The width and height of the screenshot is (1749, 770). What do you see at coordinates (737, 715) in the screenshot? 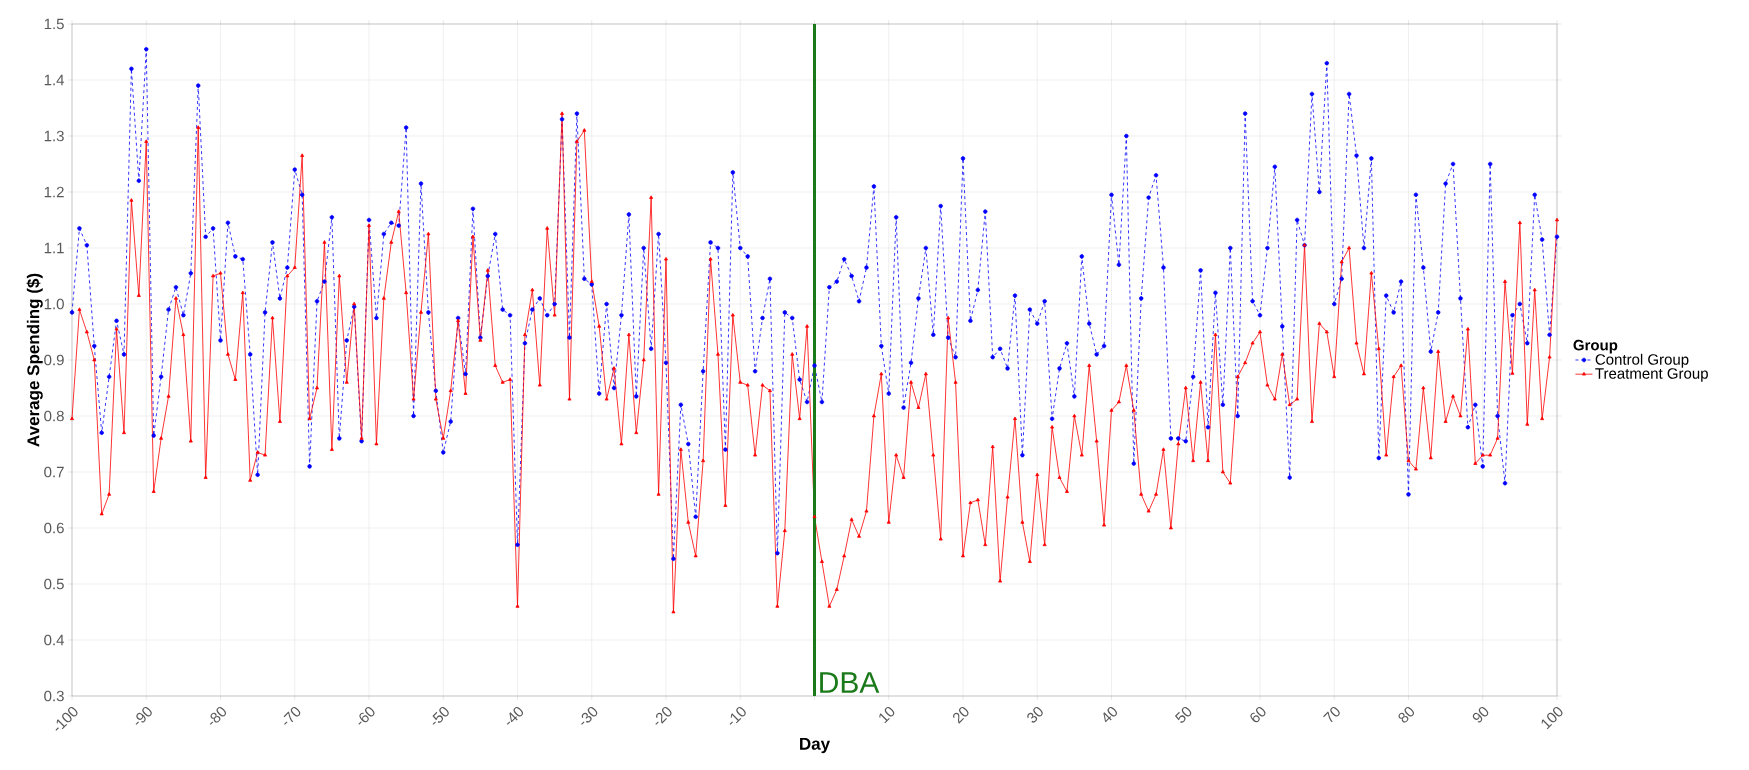
I see `x-tick-label: -10` at bounding box center [737, 715].